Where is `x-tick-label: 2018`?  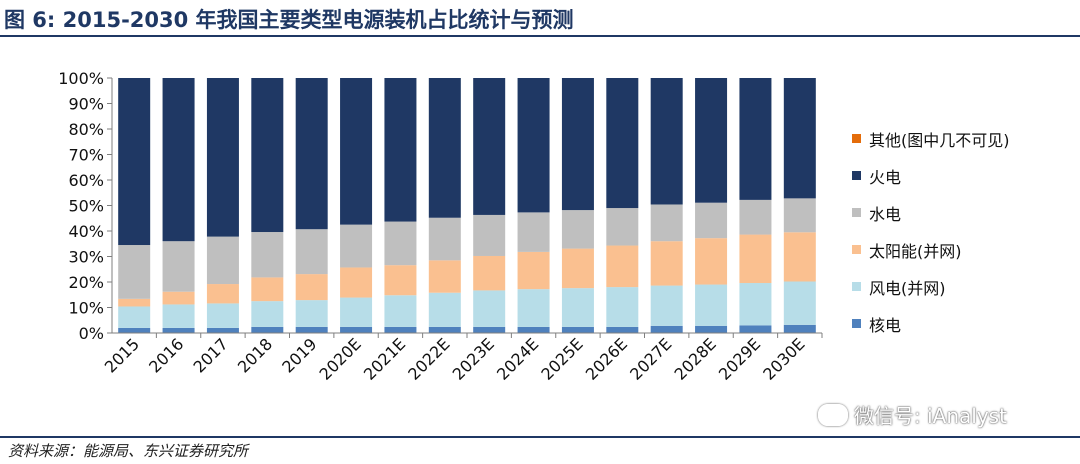 x-tick-label: 2018 is located at coordinates (255, 355).